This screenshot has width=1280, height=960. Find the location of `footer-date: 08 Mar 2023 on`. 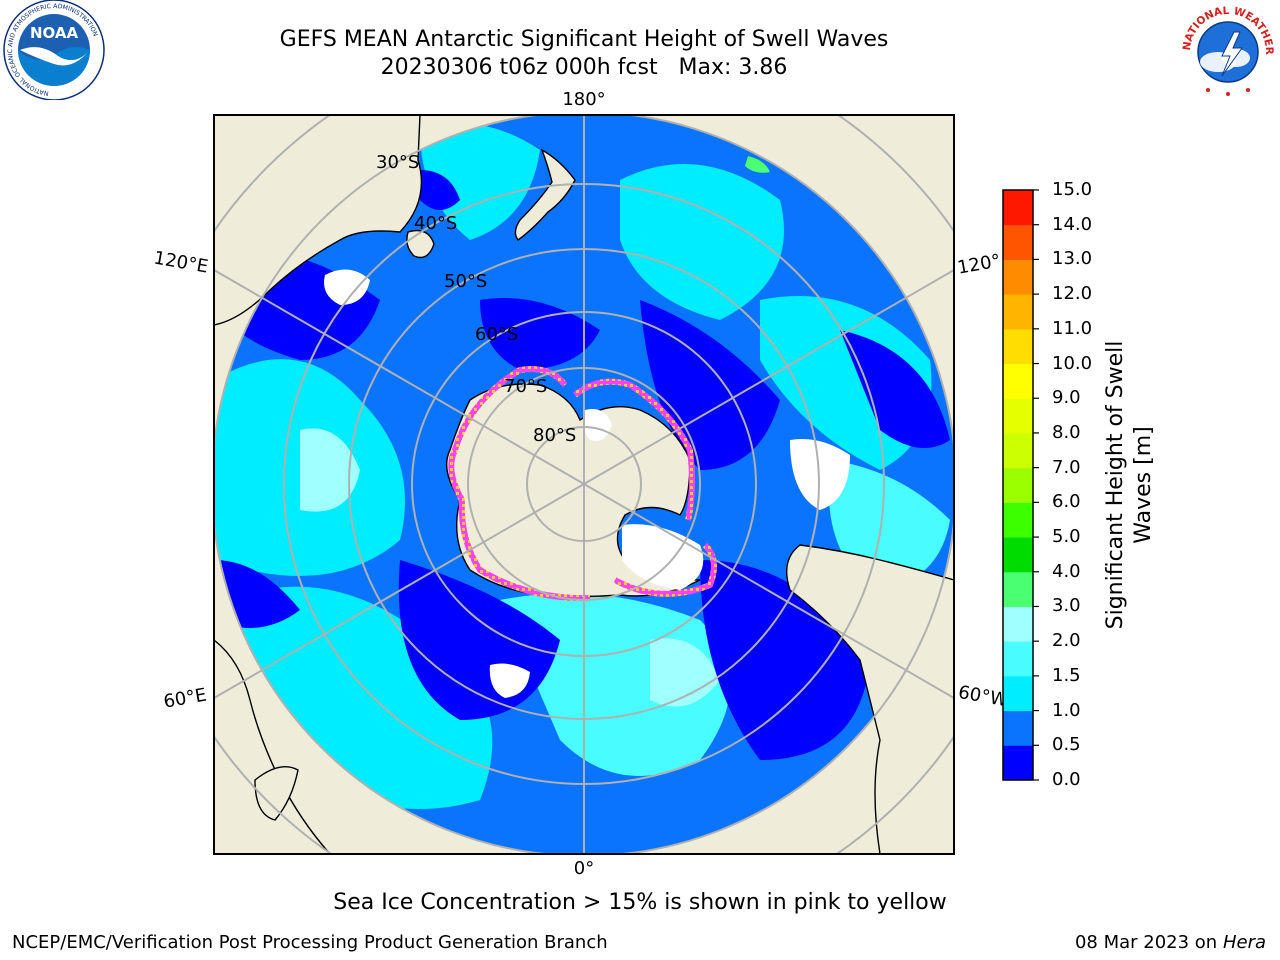

footer-date: 08 Mar 2023 on is located at coordinates (1146, 942).